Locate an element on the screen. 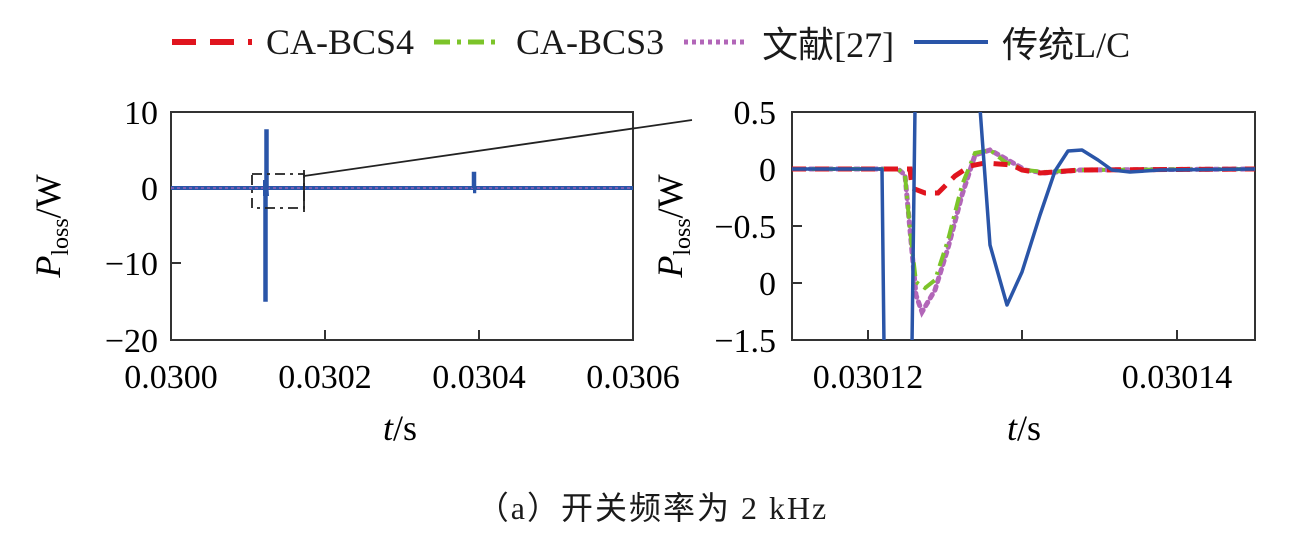 This screenshot has width=1305, height=556. left-xtick: 0.0300 is located at coordinates (171, 377).